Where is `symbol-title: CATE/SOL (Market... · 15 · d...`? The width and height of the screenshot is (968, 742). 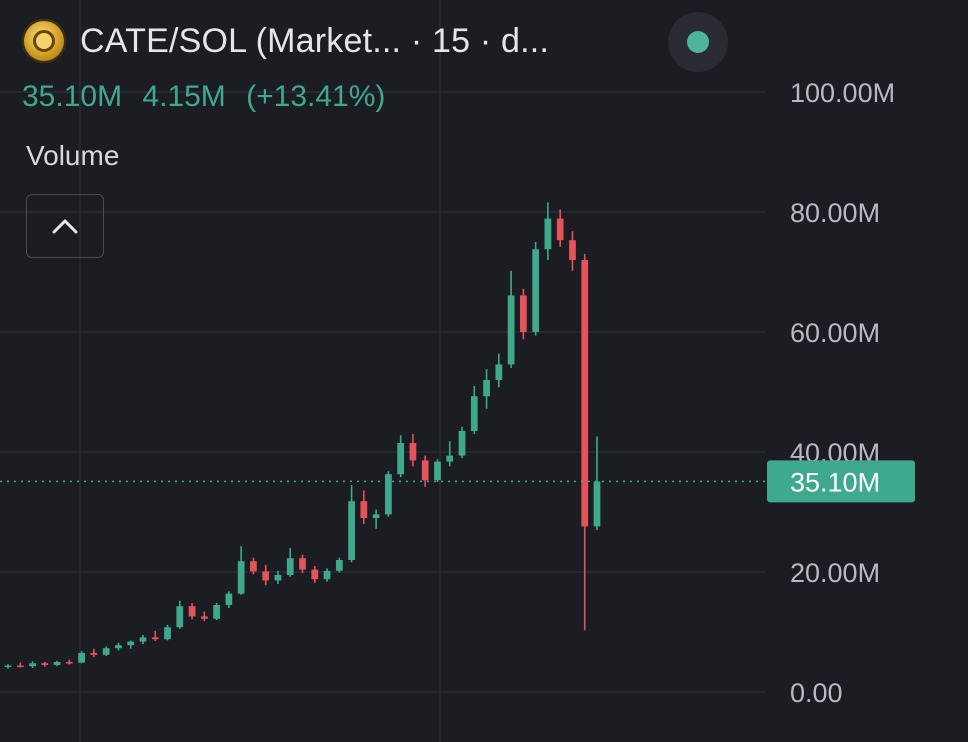 symbol-title: CATE/SOL (Market... · 15 · d... is located at coordinates (315, 40).